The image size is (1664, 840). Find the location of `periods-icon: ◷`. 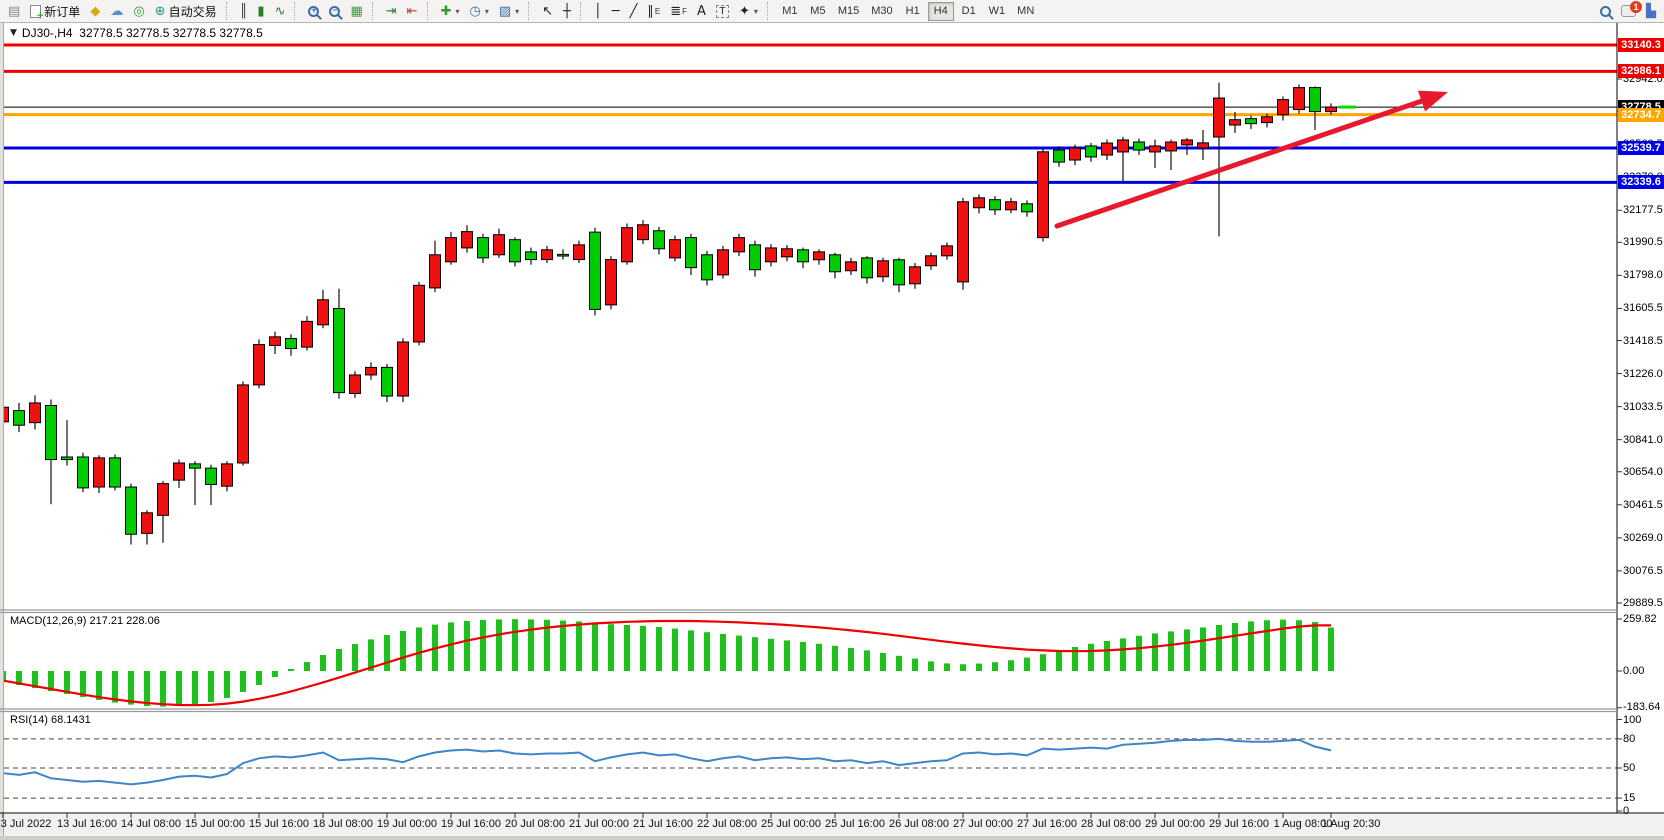

periods-icon: ◷ is located at coordinates (475, 11).